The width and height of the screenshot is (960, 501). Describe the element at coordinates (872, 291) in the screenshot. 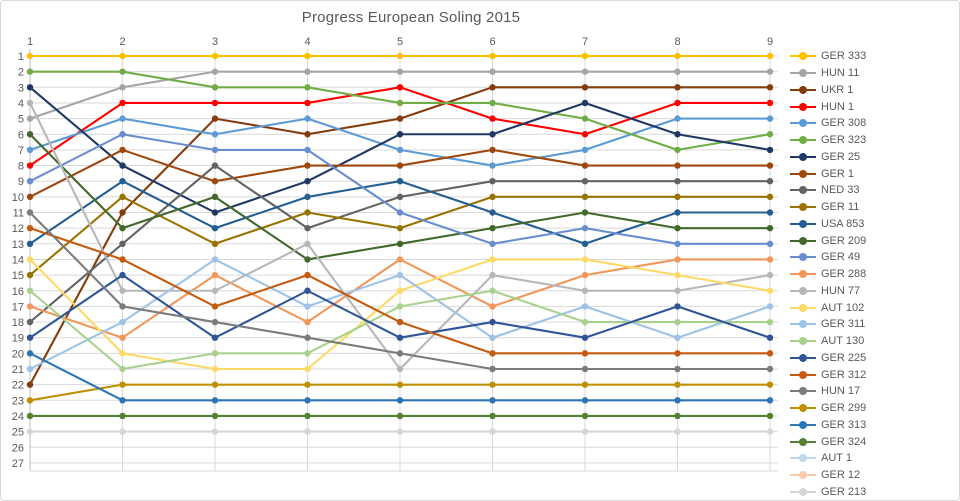

I see `legend-item-hun-77: HUN 77` at that location.